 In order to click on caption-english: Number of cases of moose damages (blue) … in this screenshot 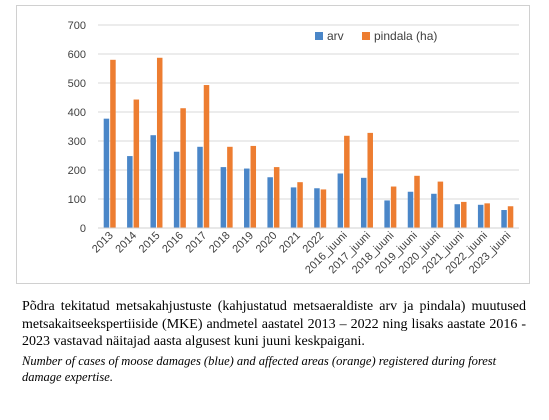, I will do `click(259, 368)`.